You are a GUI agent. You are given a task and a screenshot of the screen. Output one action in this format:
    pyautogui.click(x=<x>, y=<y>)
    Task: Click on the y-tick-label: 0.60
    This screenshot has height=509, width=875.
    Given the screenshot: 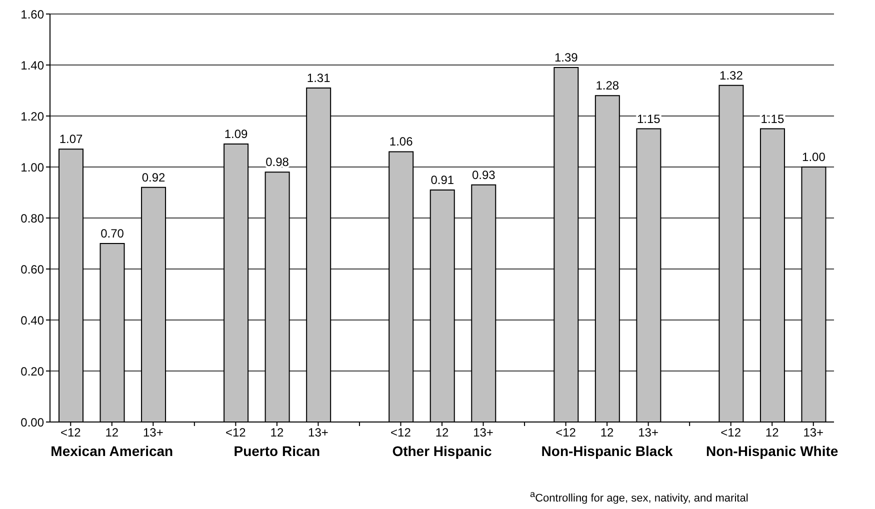 What is the action you would take?
    pyautogui.click(x=32, y=269)
    